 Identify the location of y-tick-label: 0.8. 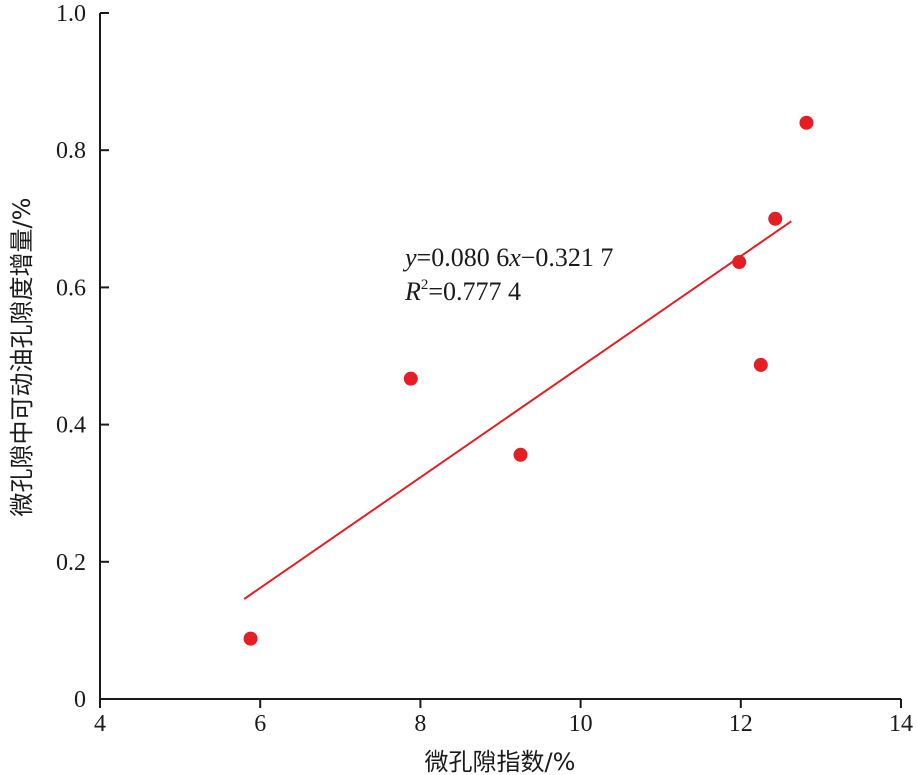
(71, 151).